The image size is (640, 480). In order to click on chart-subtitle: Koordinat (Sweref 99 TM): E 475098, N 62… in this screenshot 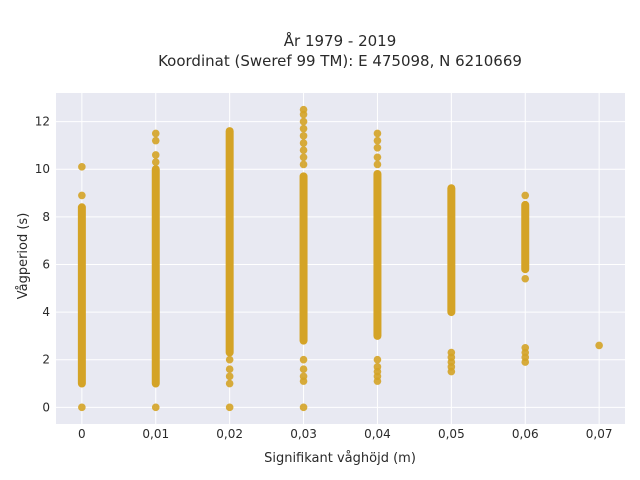, I will do `click(340, 61)`.